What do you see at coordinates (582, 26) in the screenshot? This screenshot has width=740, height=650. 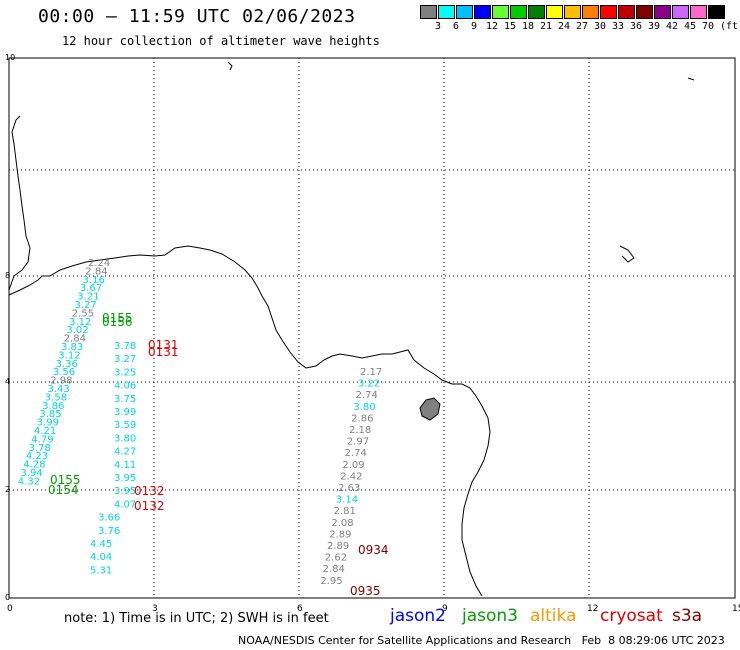 I see `scale-label: 27` at bounding box center [582, 26].